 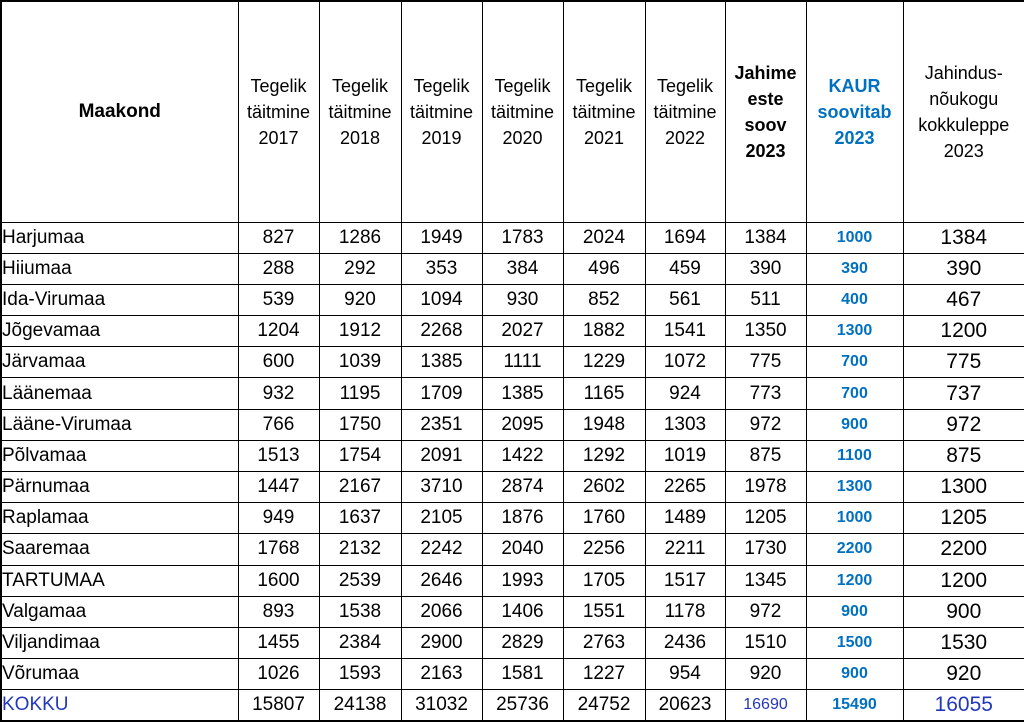 I want to click on value-cell: 384, so click(x=522, y=268).